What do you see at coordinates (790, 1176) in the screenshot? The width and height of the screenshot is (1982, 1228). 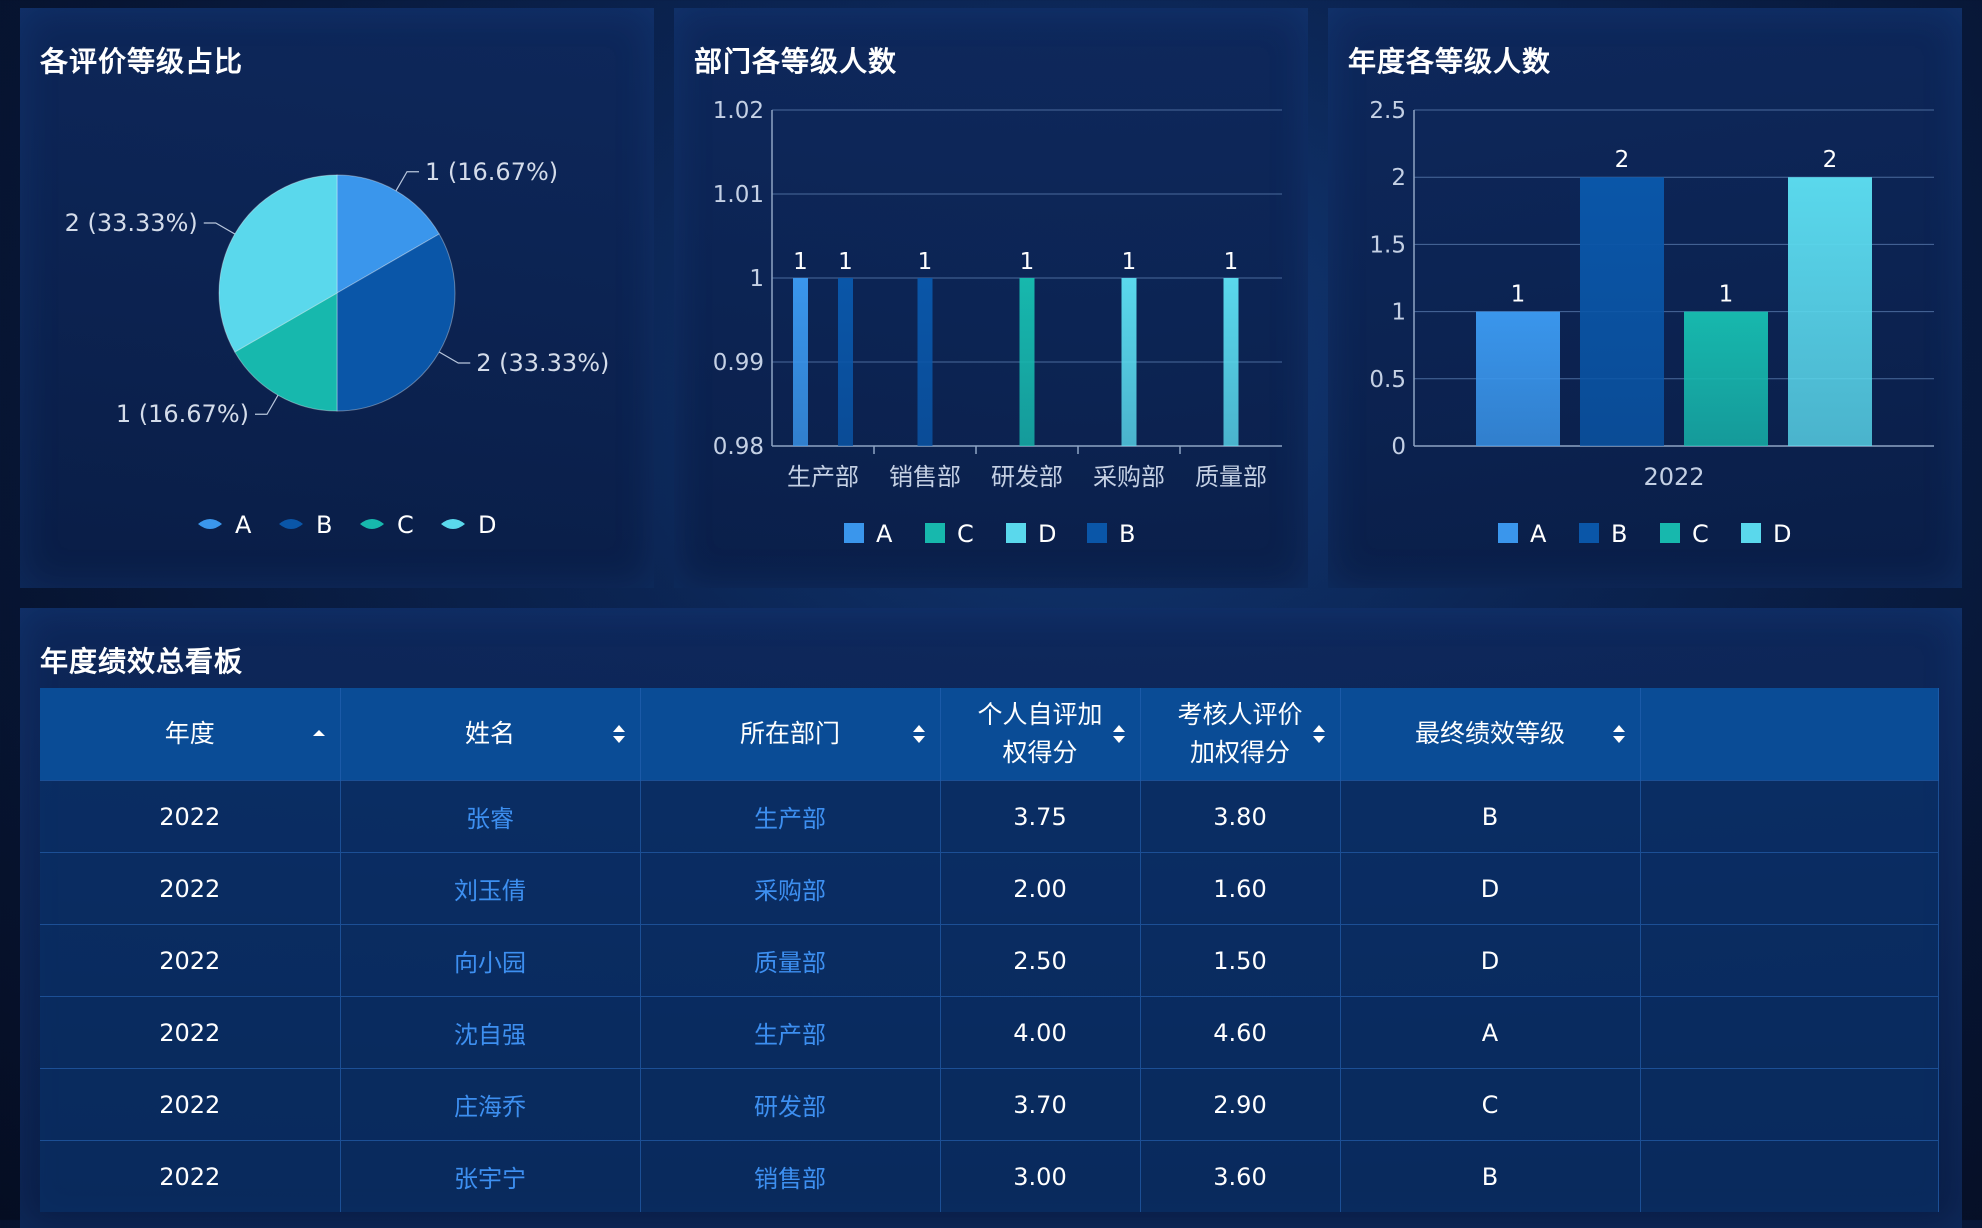 I see `department-cell: 销售部` at bounding box center [790, 1176].